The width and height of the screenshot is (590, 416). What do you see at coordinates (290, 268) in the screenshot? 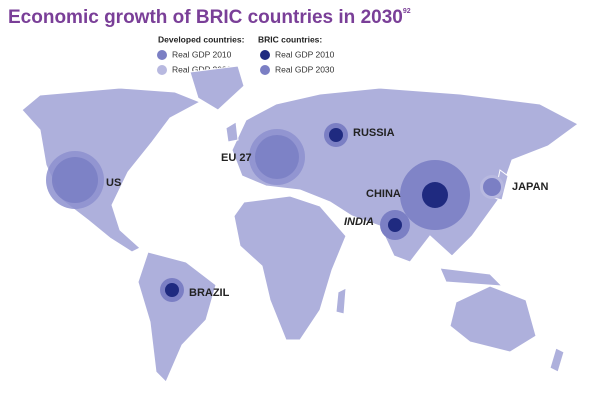
I see `africa` at bounding box center [290, 268].